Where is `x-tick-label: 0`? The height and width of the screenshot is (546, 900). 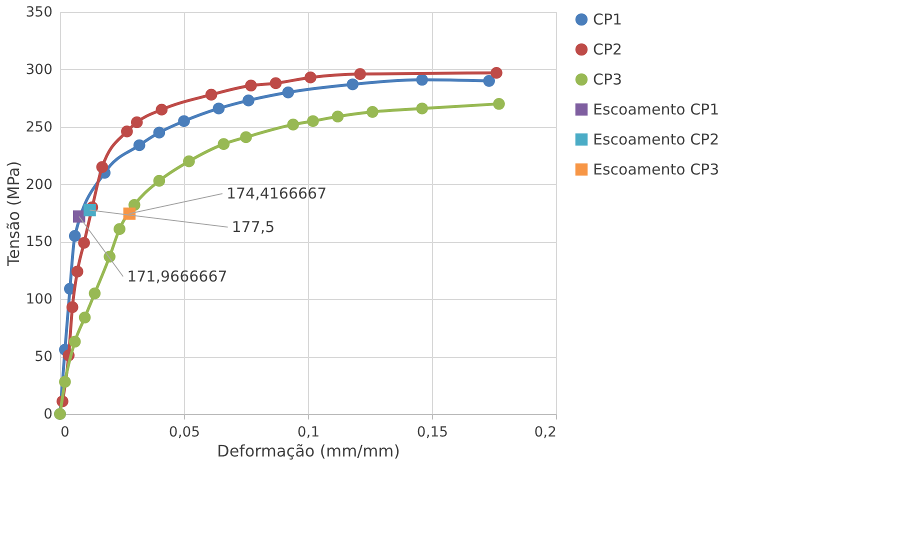 x-tick-label: 0 is located at coordinates (65, 432).